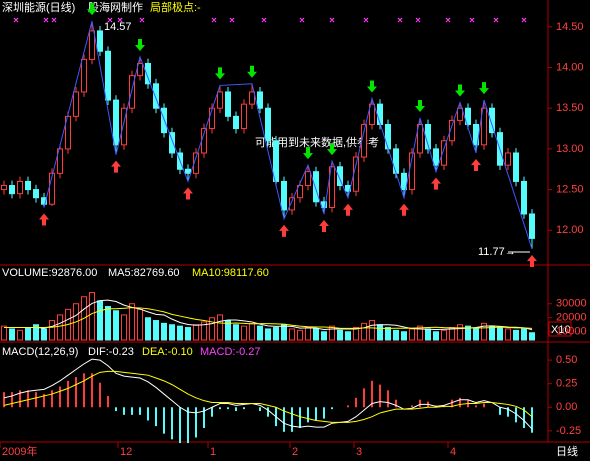 This screenshot has width=590, height=461. What do you see at coordinates (567, 451) in the screenshot?
I see `x-tick-label: 日线` at bounding box center [567, 451].